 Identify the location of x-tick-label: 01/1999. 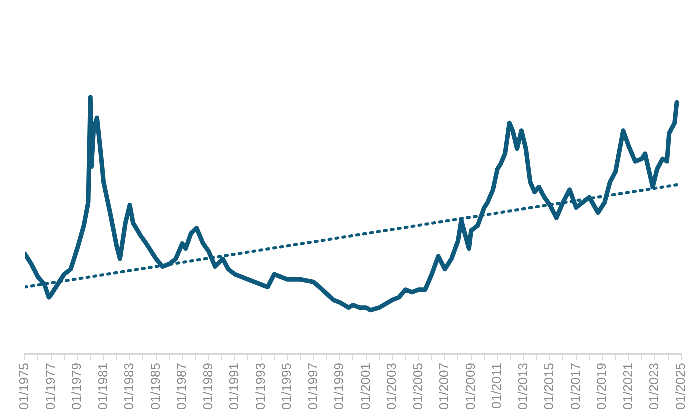
(339, 386).